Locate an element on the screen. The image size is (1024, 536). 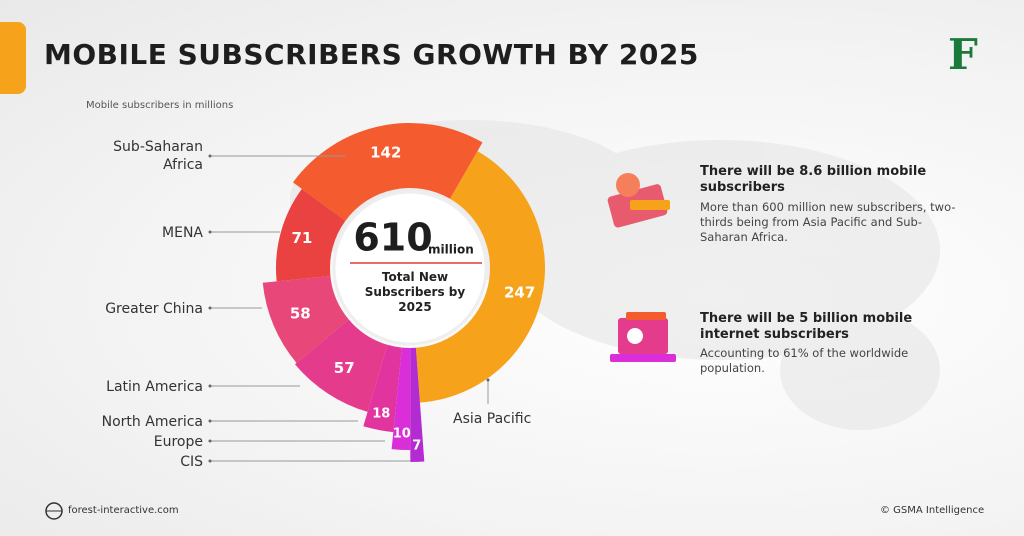
value-label: 18 is located at coordinates (381, 414).